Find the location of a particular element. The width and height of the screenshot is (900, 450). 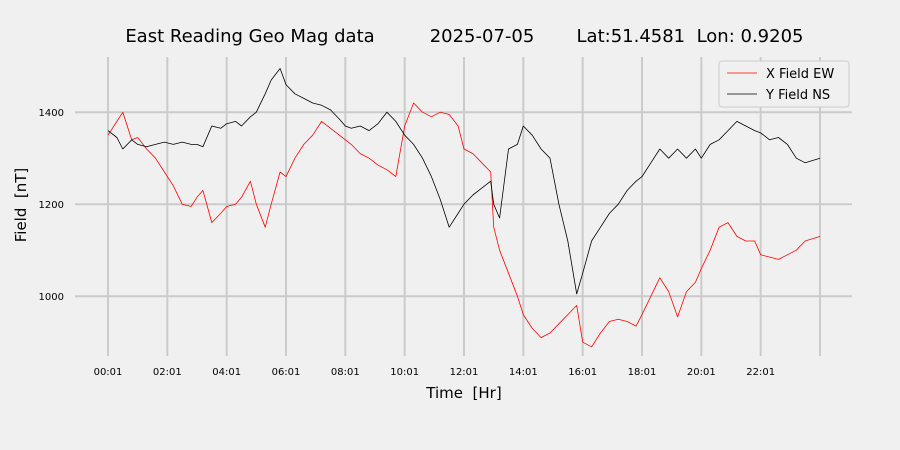

x-tick-label: 20:01 is located at coordinates (701, 372).